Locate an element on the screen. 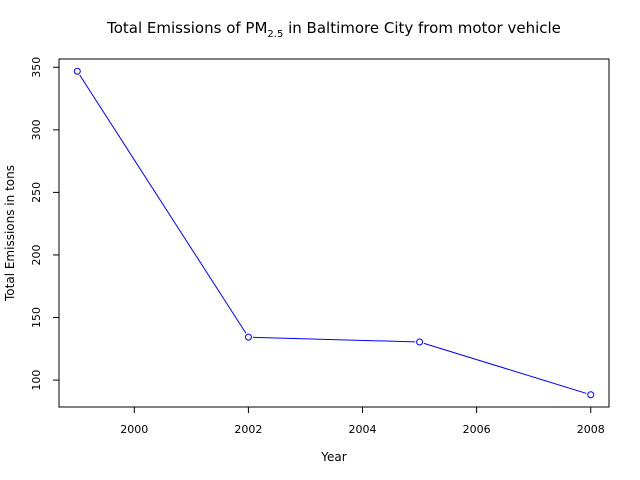 The height and width of the screenshot is (480, 640). chart-title-subscript: 2.5 is located at coordinates (275, 34).